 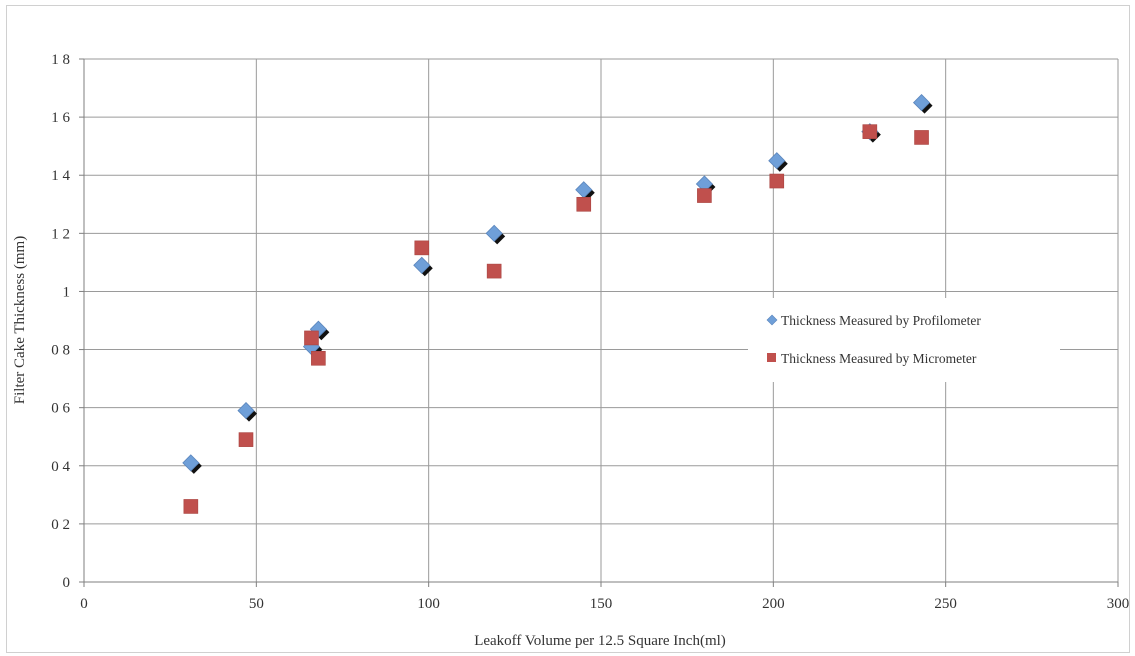 What do you see at coordinates (881, 320) in the screenshot?
I see `legend-label-profilometer: Thickness Measured by Profilometer` at bounding box center [881, 320].